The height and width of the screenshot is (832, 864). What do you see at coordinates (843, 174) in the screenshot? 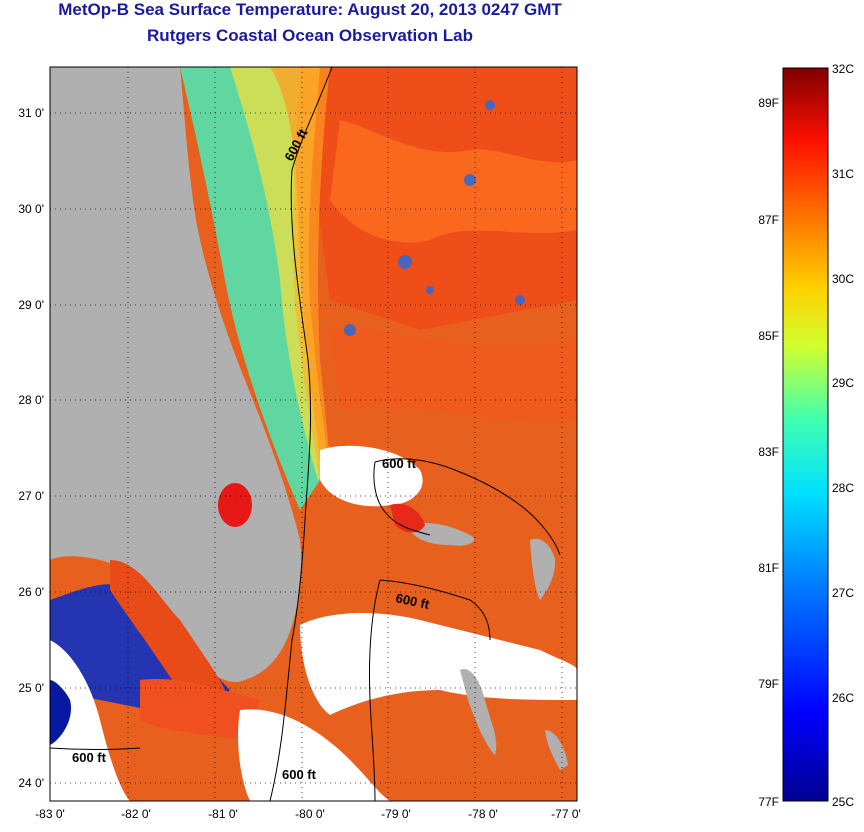
I see `colorbar-celsius-label: 31C` at bounding box center [843, 174].